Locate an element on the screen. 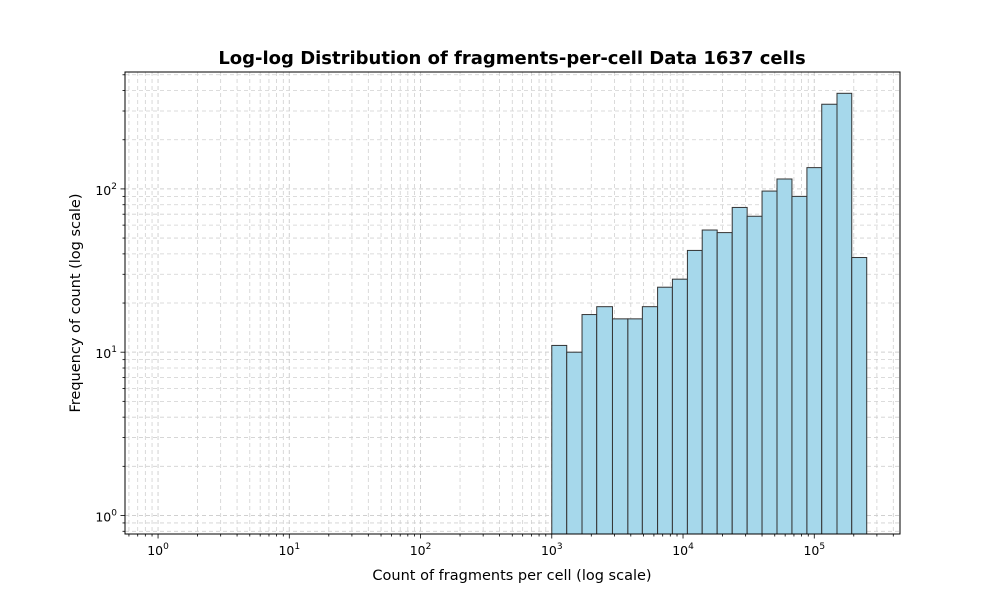 This screenshot has height=600, width=1000. x-tick-label: 102 is located at coordinates (421, 550).